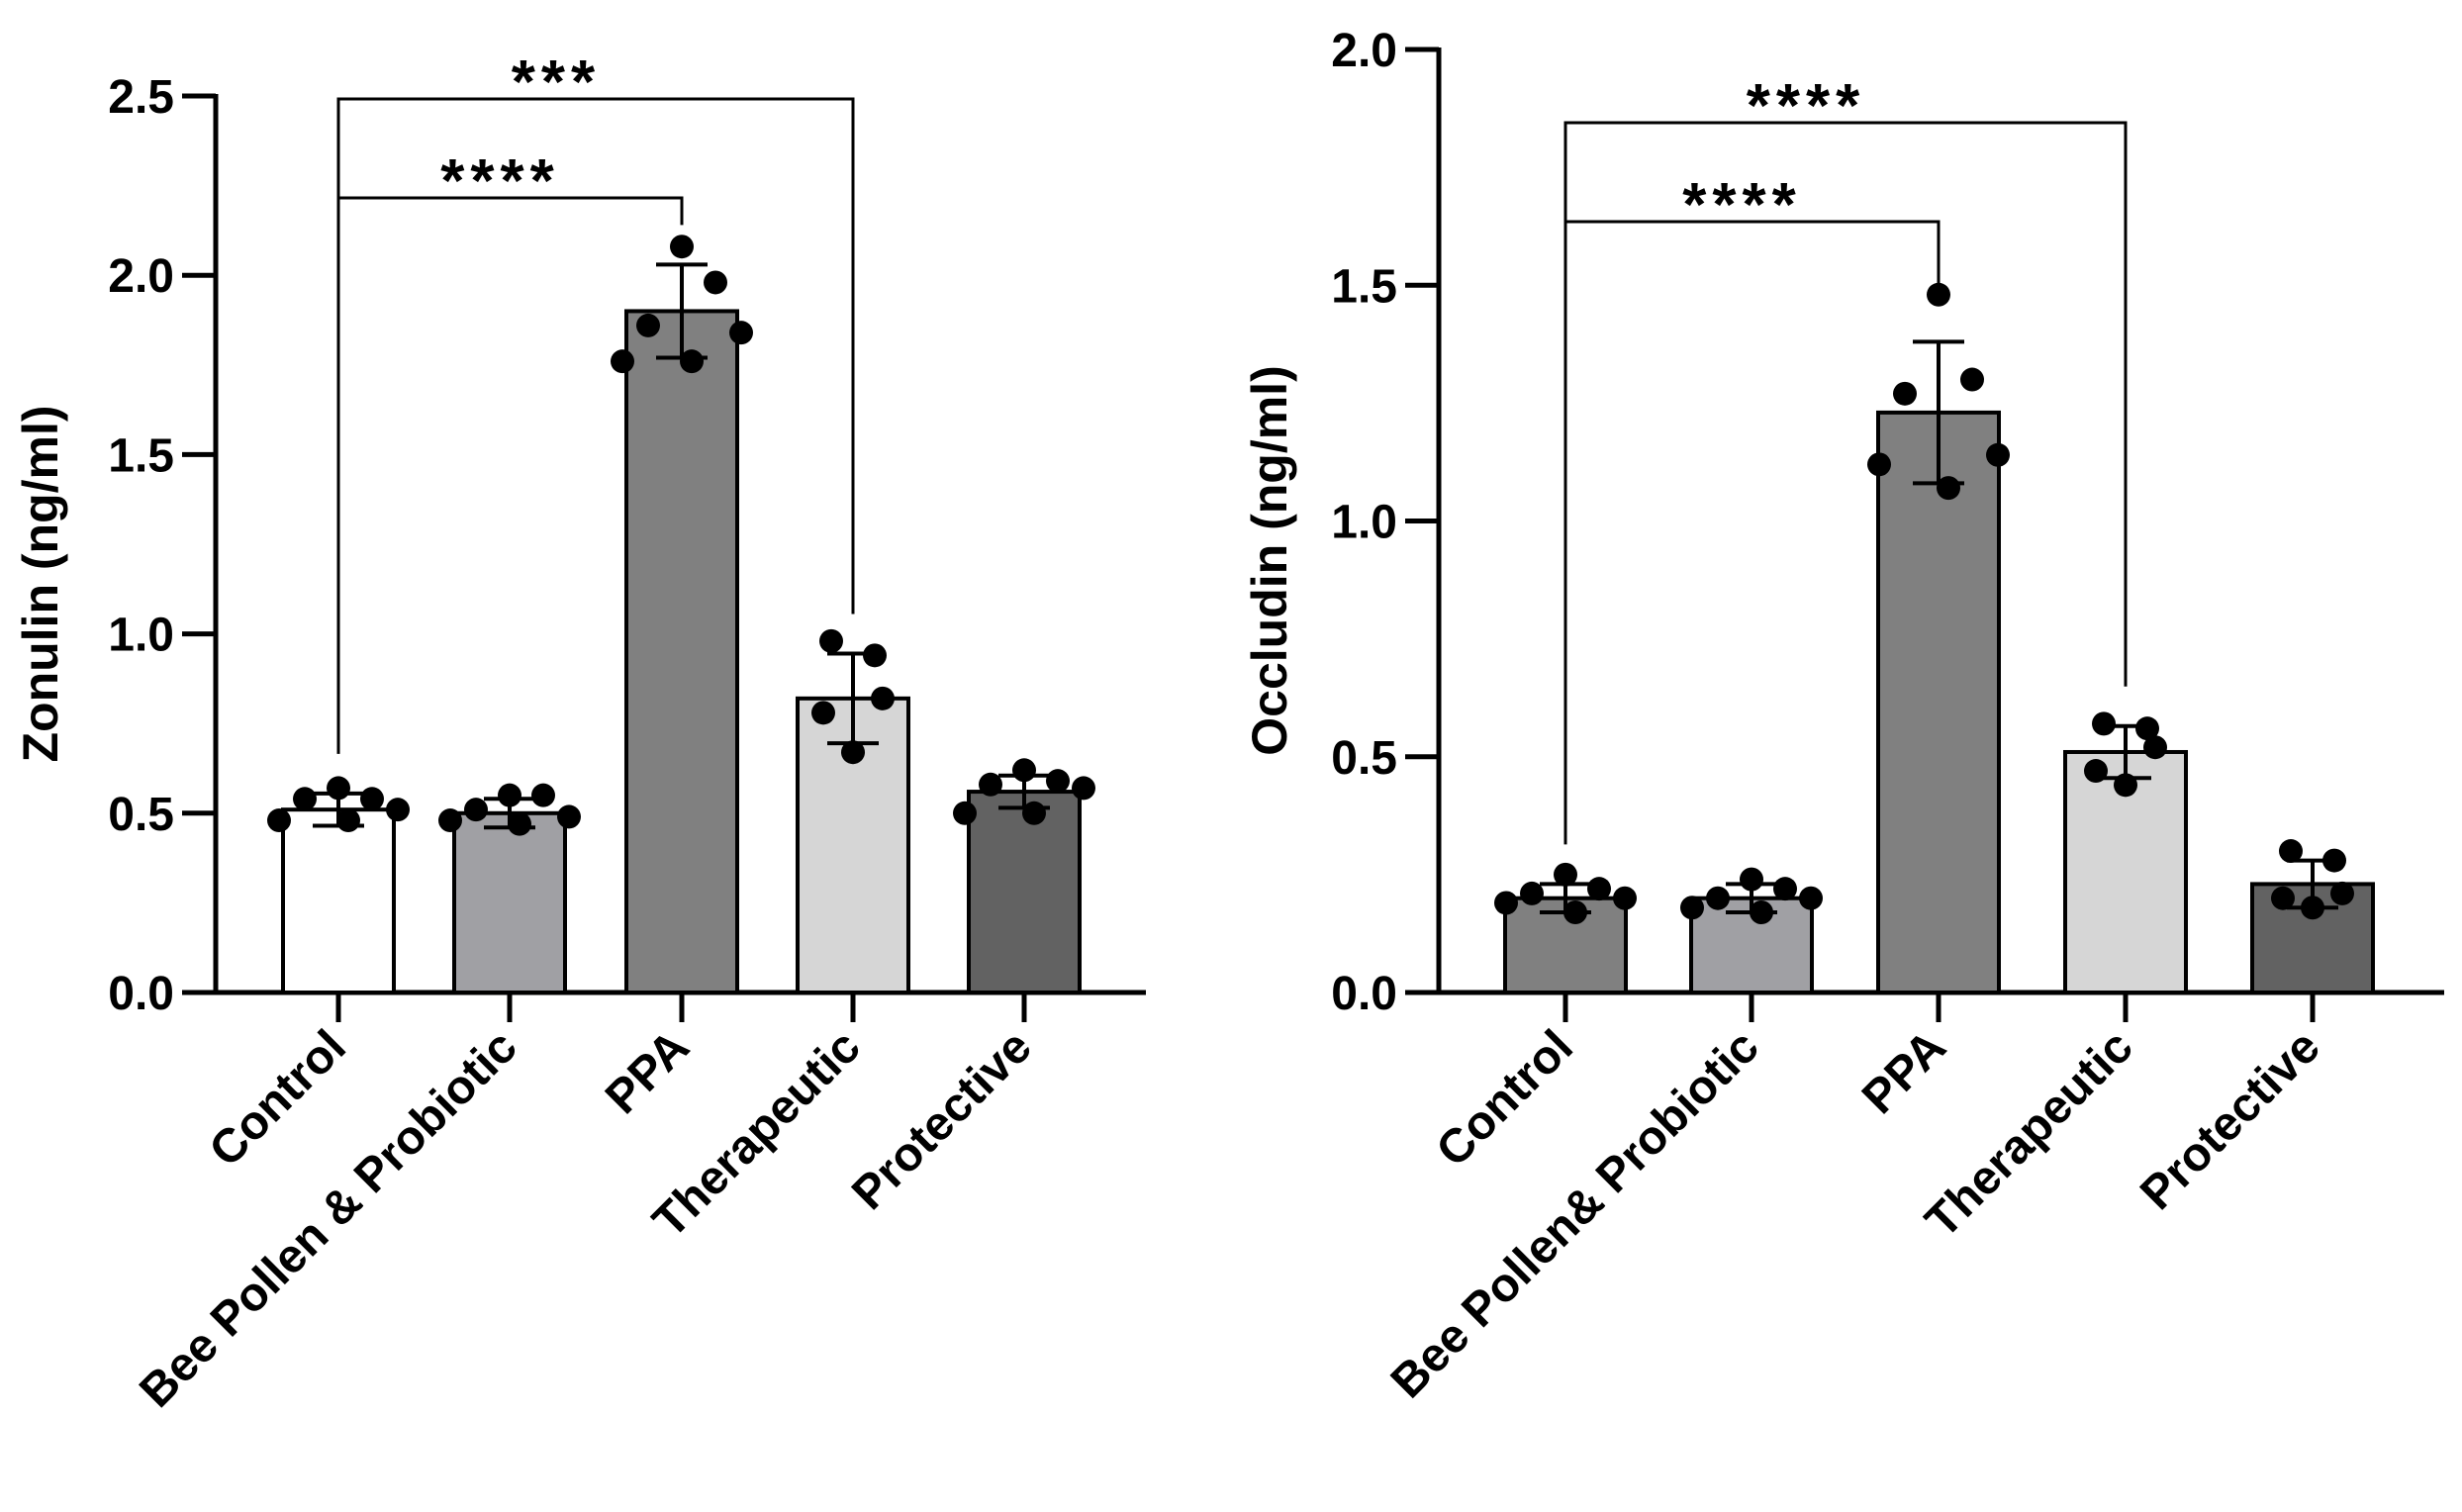 The image size is (2462, 1512). I want to click on significance-label: ***, so click(557, 83).